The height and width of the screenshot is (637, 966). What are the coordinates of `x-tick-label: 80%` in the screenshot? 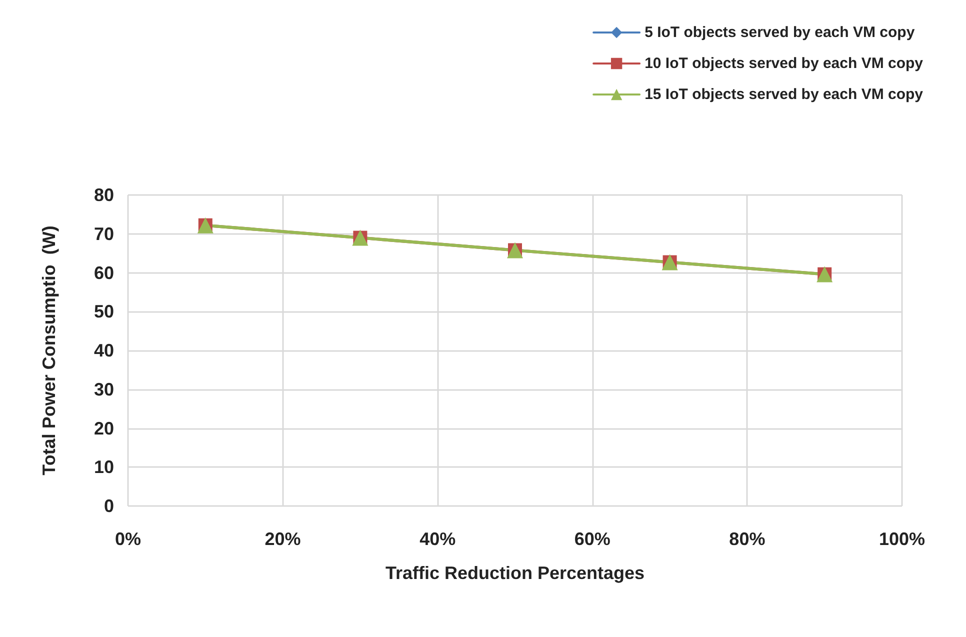 It's located at (747, 539).